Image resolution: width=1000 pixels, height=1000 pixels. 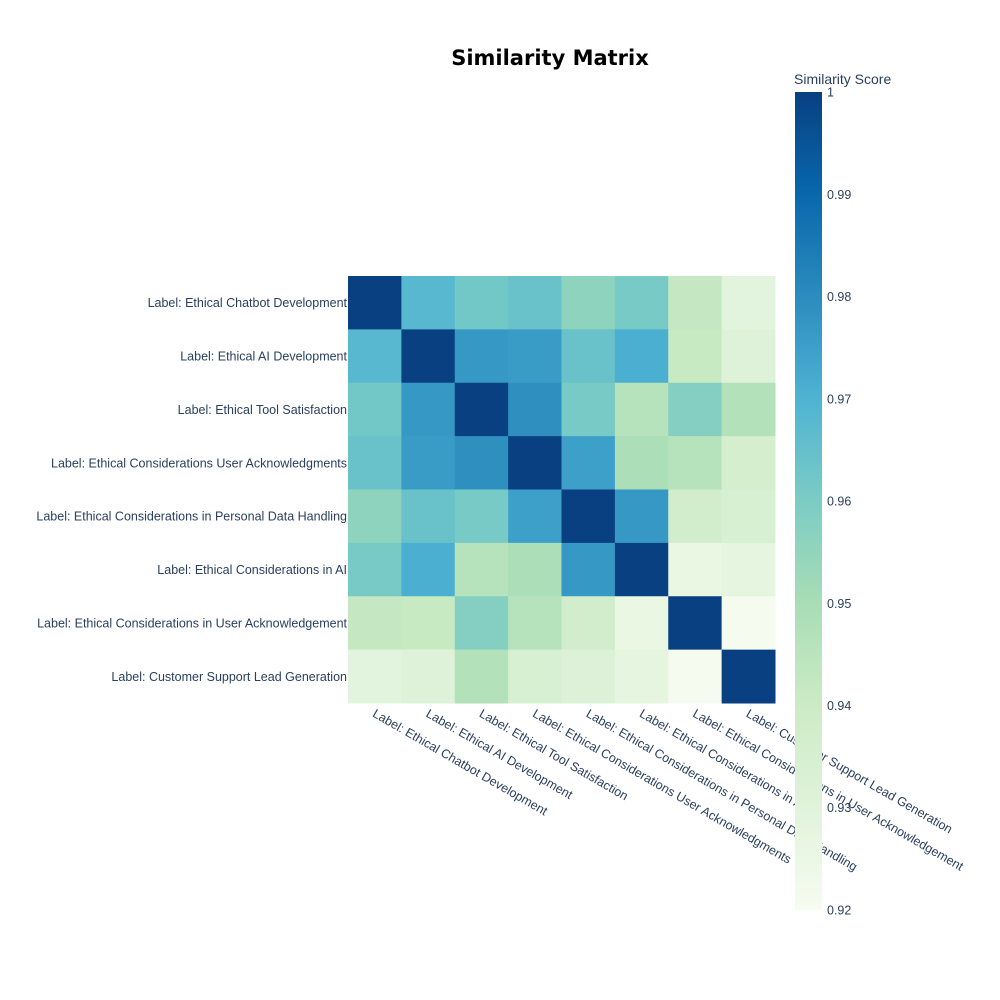 What do you see at coordinates (808, 501) in the screenshot?
I see `colorbar-gradient` at bounding box center [808, 501].